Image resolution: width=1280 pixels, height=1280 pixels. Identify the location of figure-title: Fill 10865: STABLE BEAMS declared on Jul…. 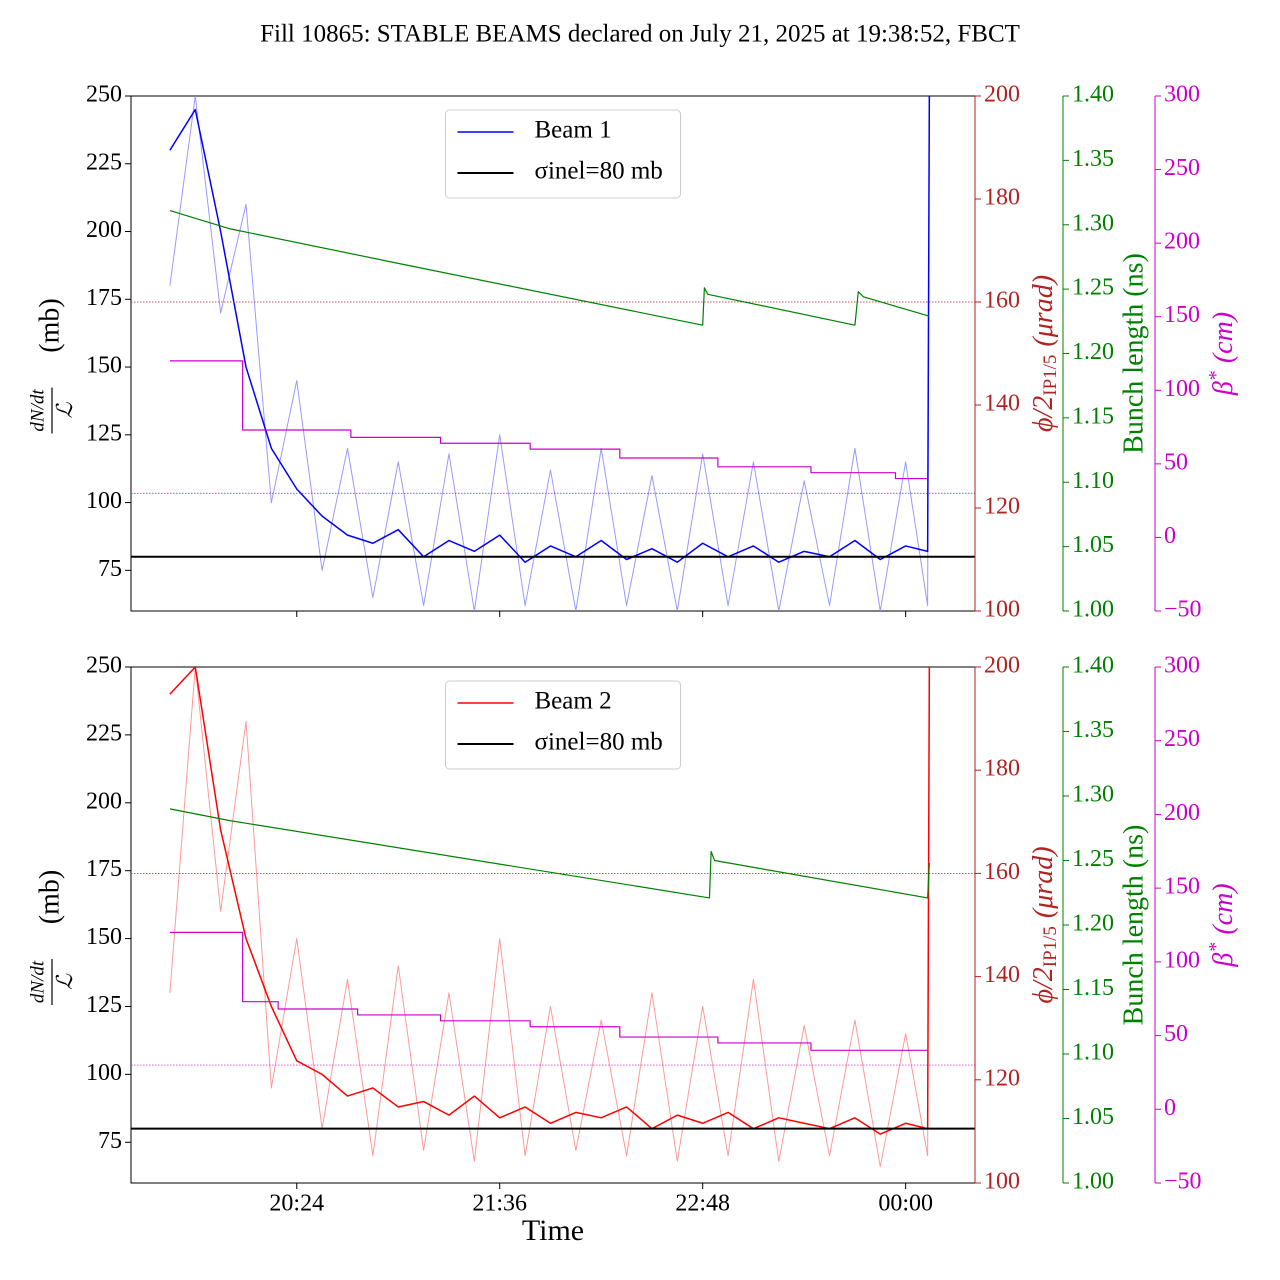
(640, 34).